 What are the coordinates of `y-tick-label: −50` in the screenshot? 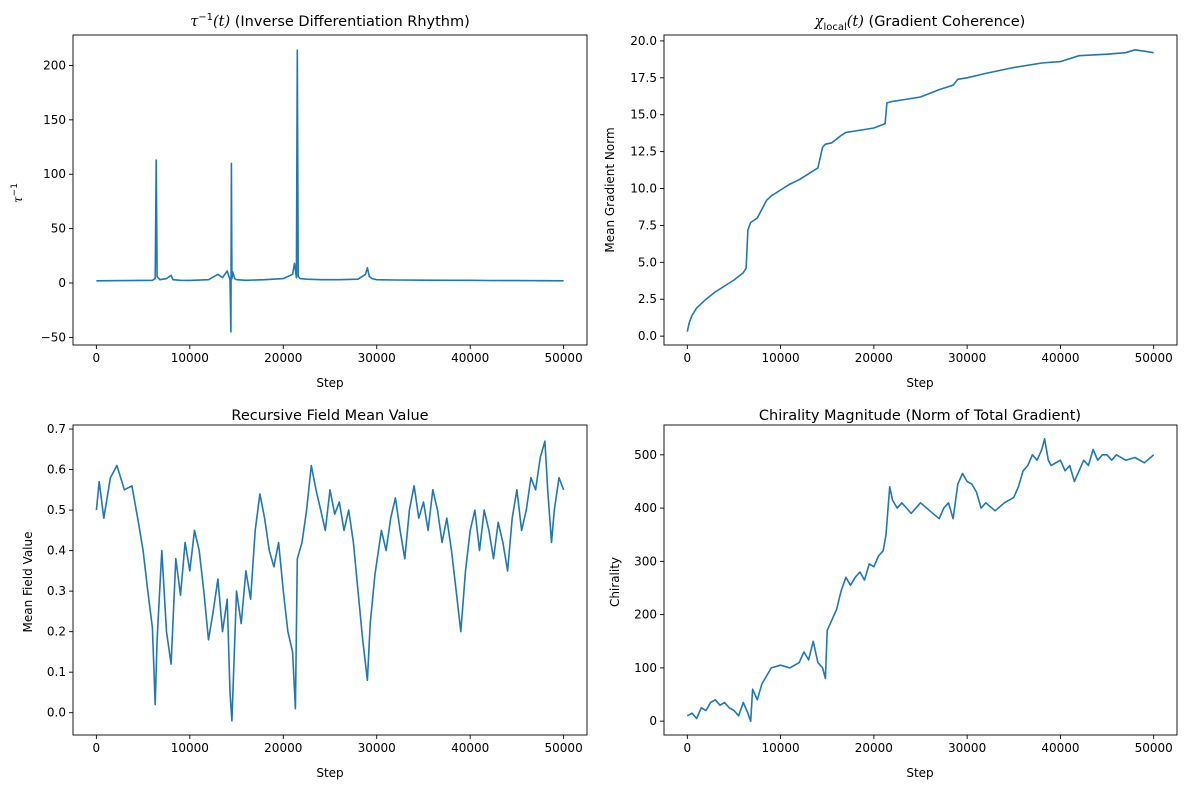 It's located at (53, 337).